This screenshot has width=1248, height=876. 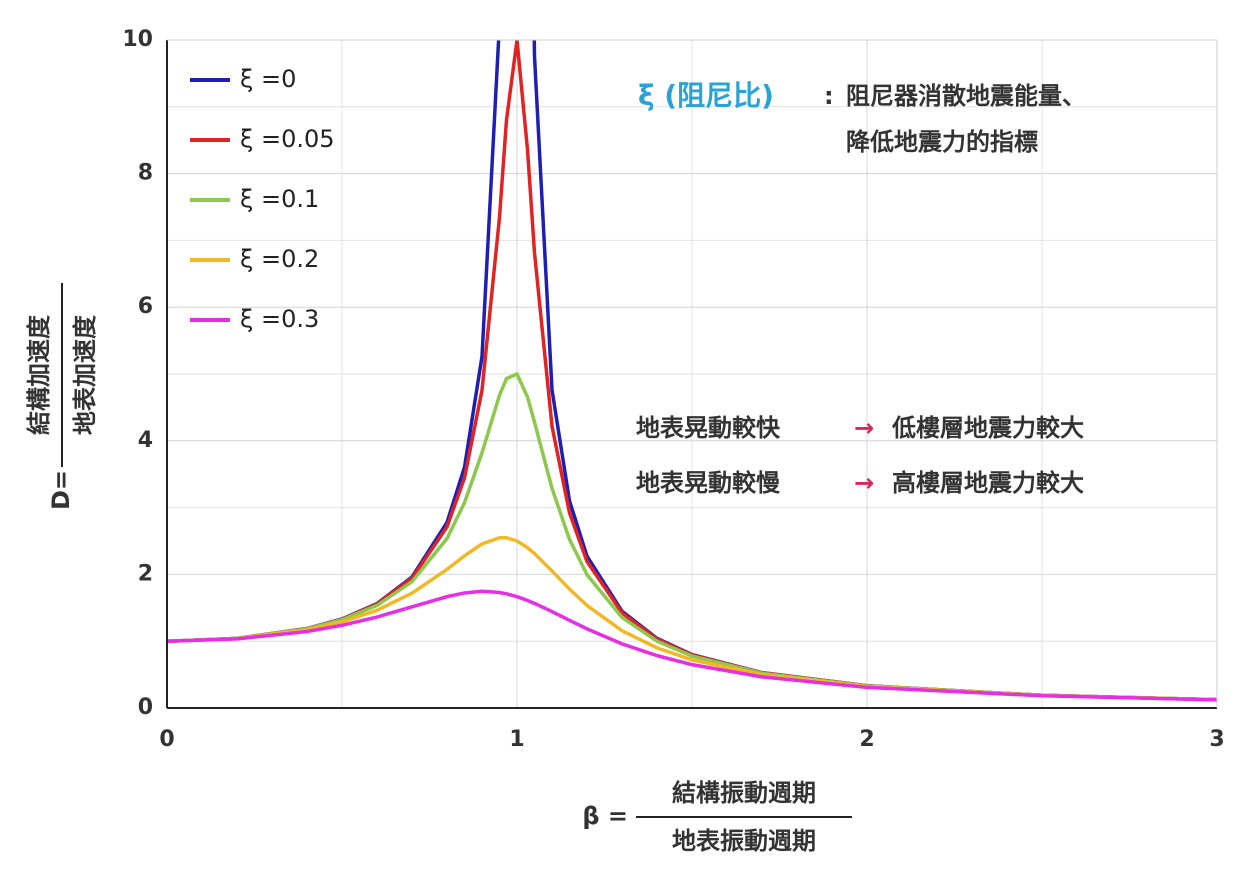 I want to click on annotation-cause: 地表晃動較快, so click(x=708, y=428).